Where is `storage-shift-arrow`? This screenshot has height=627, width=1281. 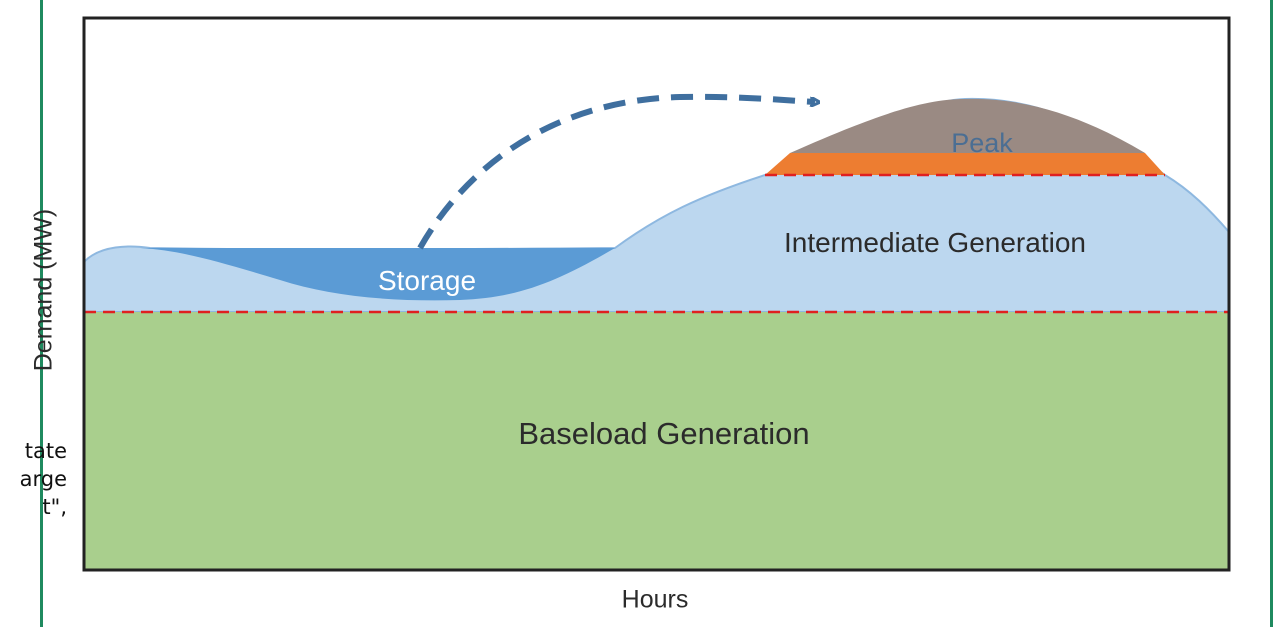
storage-shift-arrow is located at coordinates (616, 171).